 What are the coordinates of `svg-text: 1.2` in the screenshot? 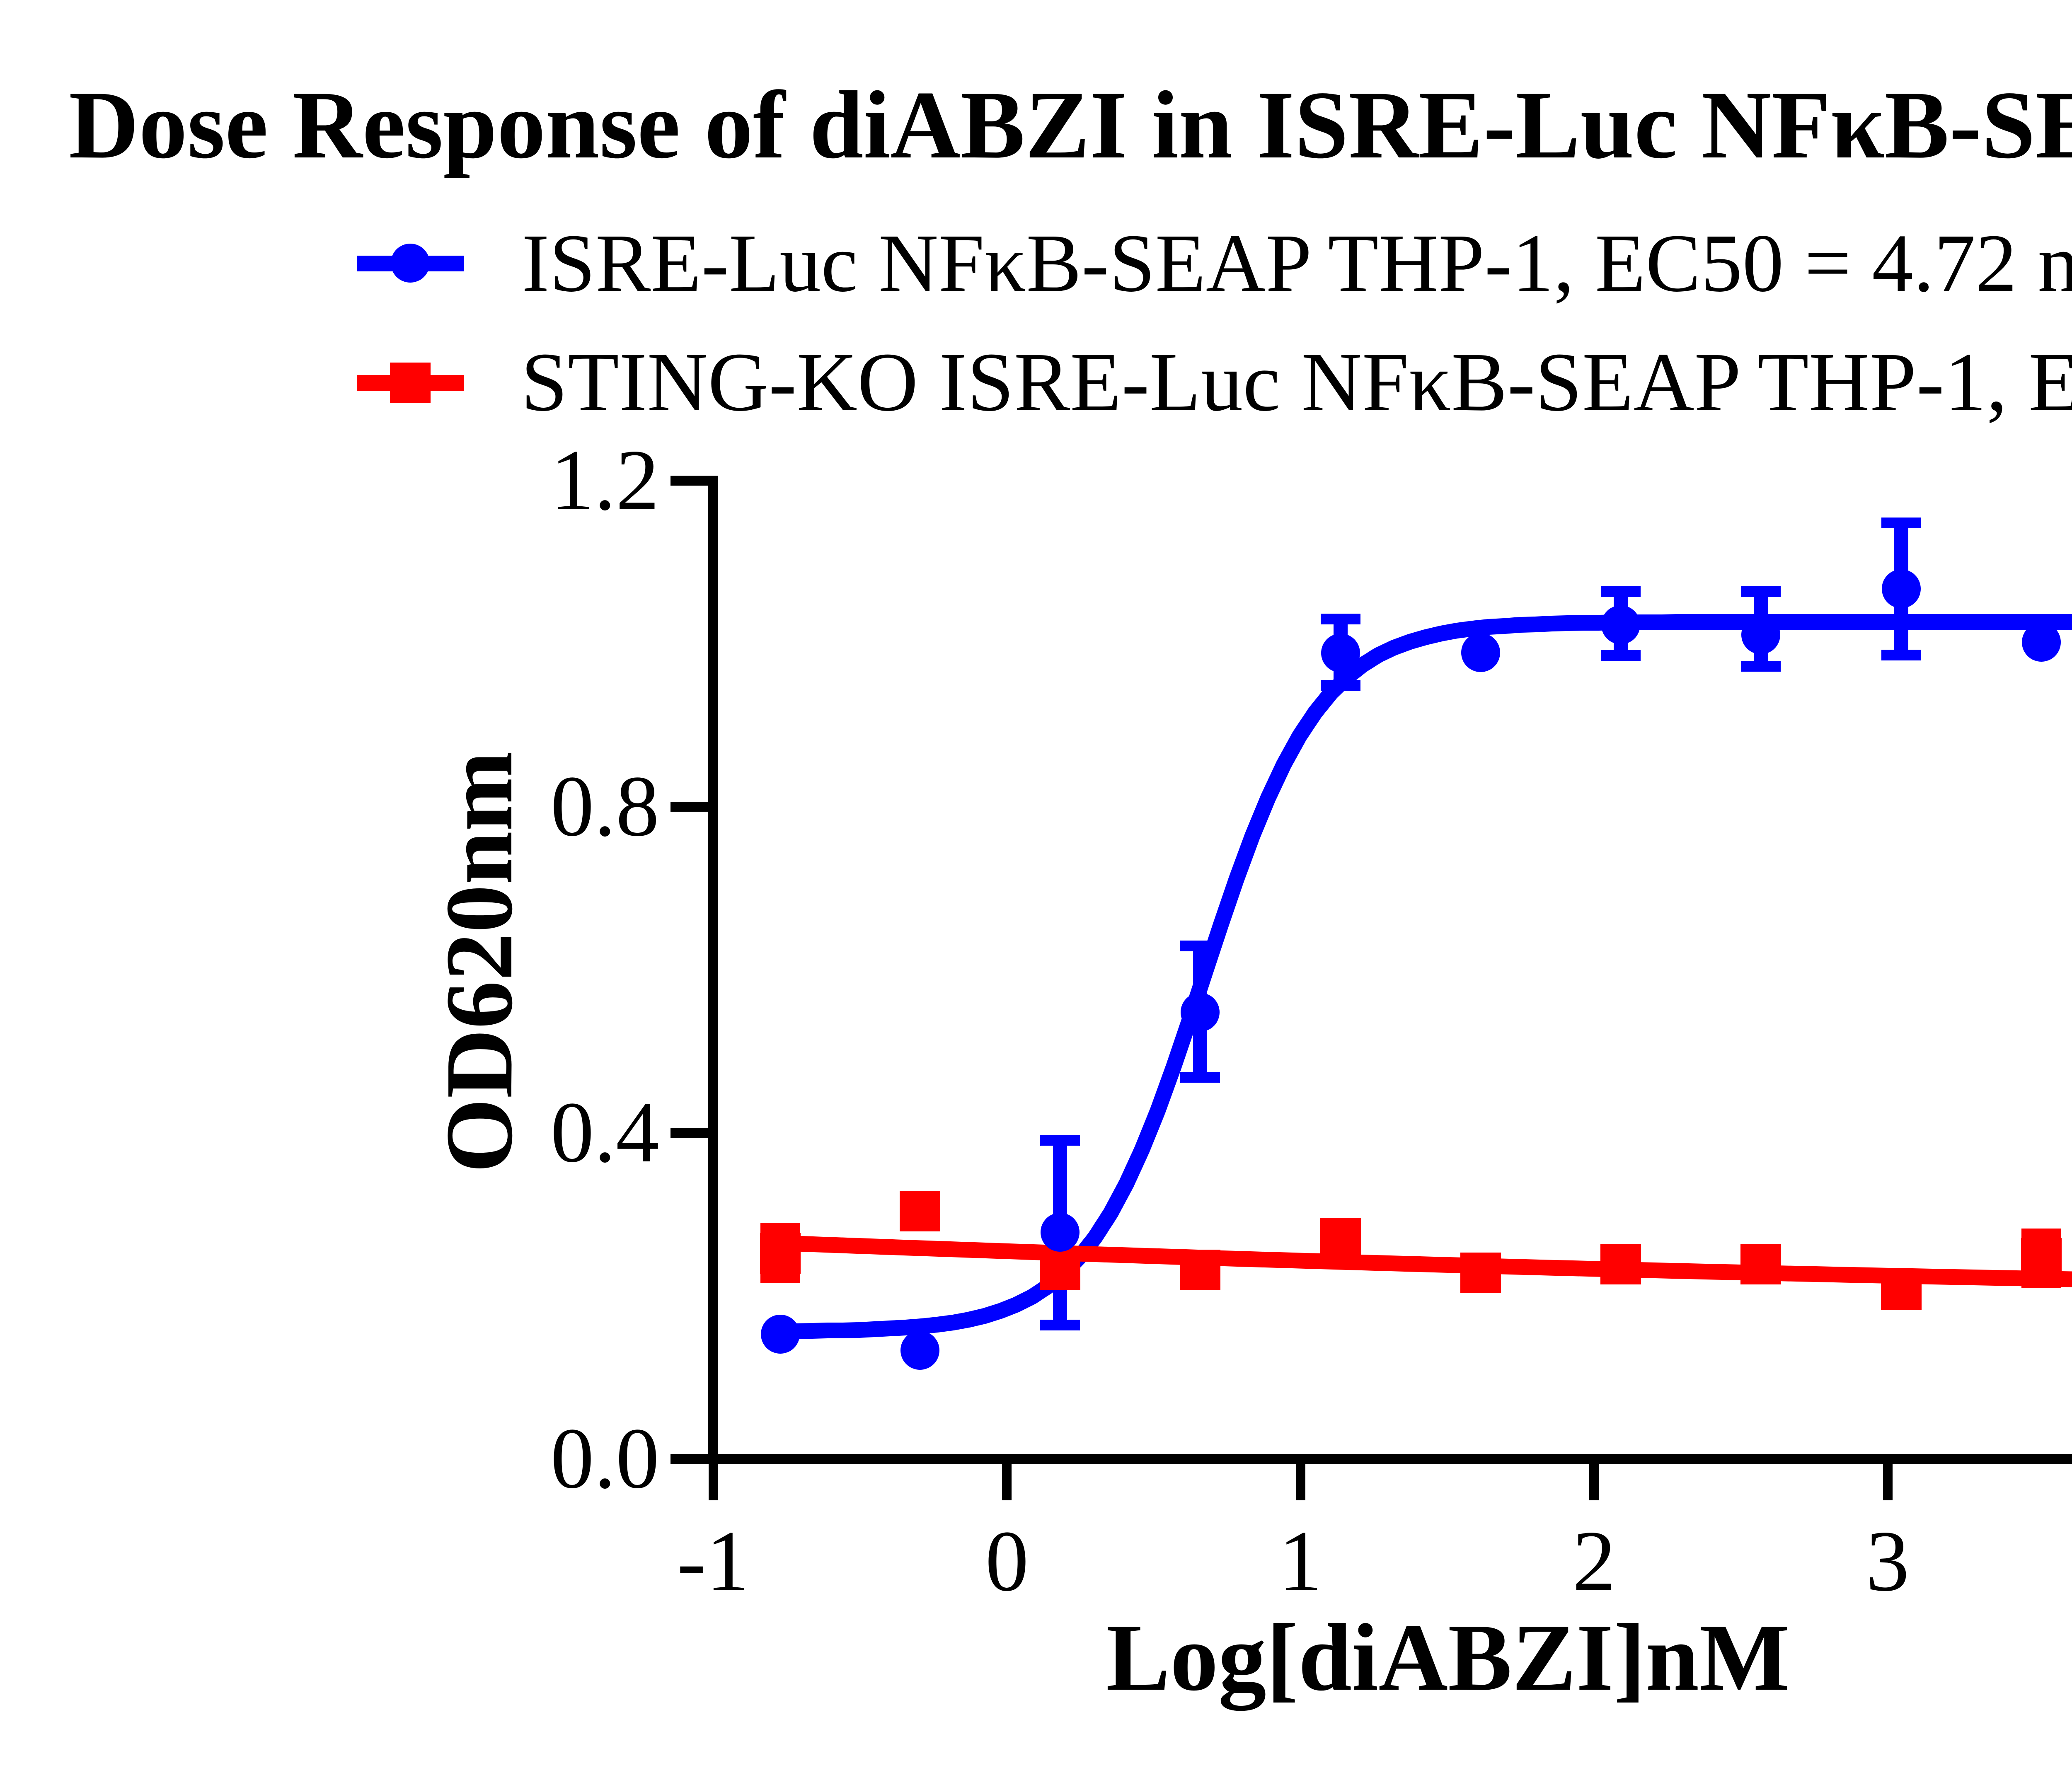 It's located at (605, 480).